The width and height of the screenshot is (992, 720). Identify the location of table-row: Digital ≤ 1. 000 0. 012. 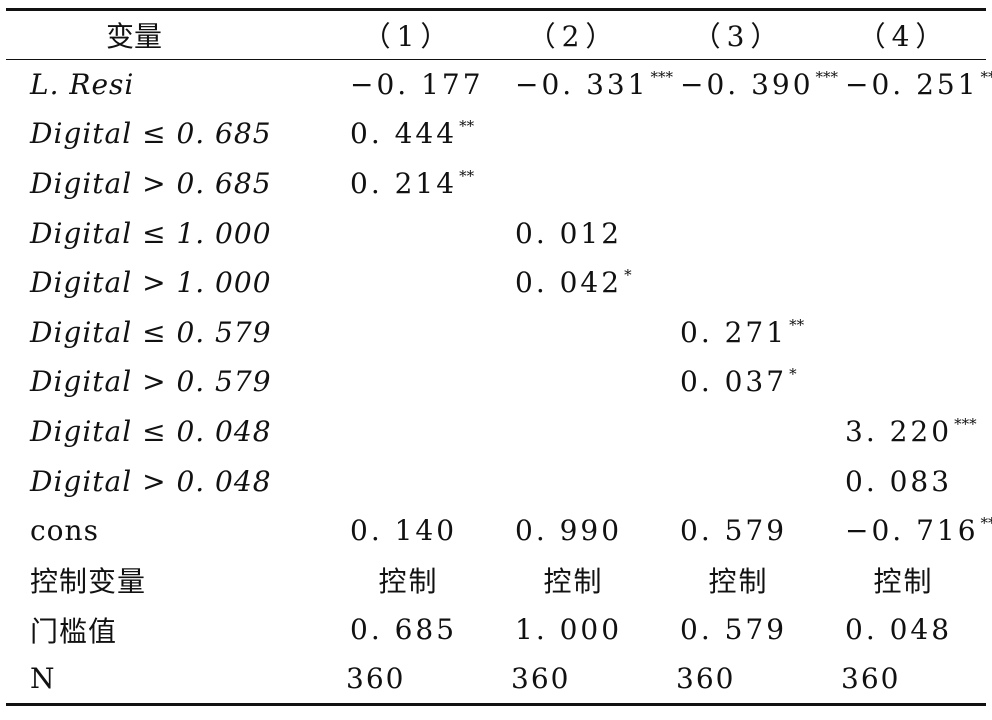
(496, 233).